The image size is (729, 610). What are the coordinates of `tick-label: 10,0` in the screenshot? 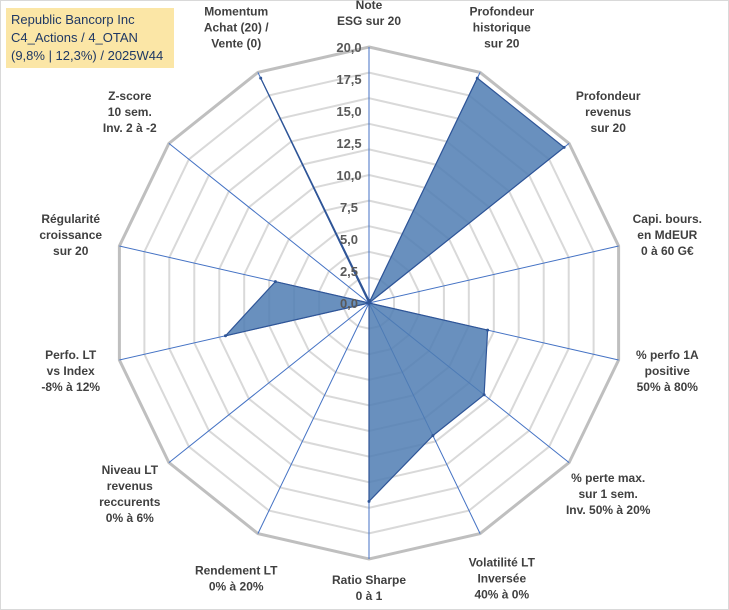 It's located at (348, 175).